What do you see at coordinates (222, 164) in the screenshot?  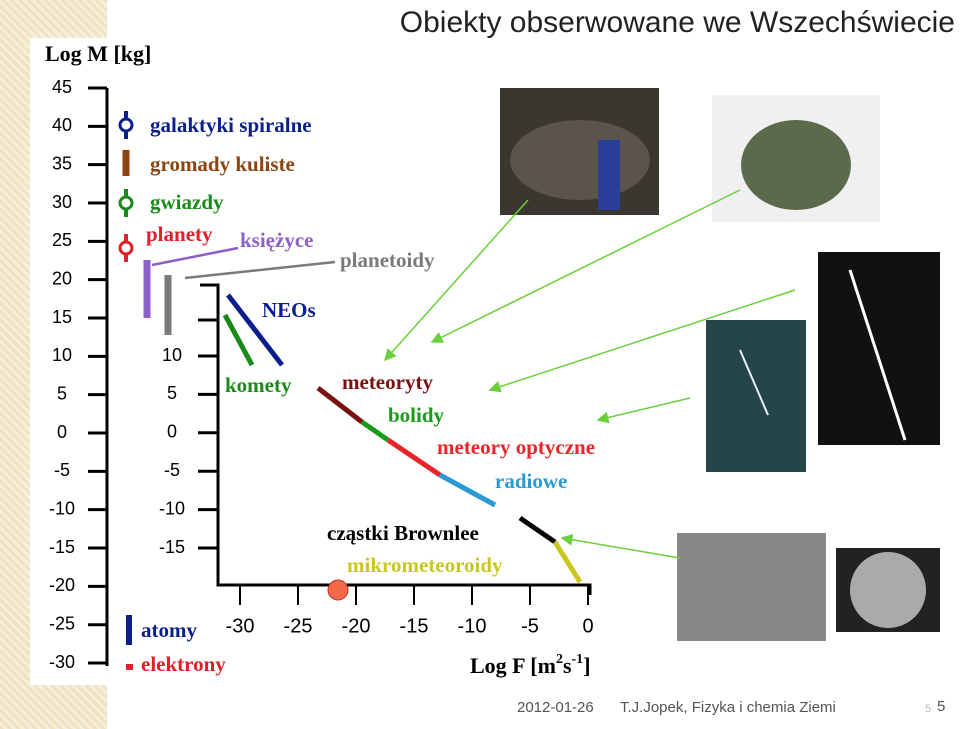 I see `object-label: gromady kuliste` at bounding box center [222, 164].